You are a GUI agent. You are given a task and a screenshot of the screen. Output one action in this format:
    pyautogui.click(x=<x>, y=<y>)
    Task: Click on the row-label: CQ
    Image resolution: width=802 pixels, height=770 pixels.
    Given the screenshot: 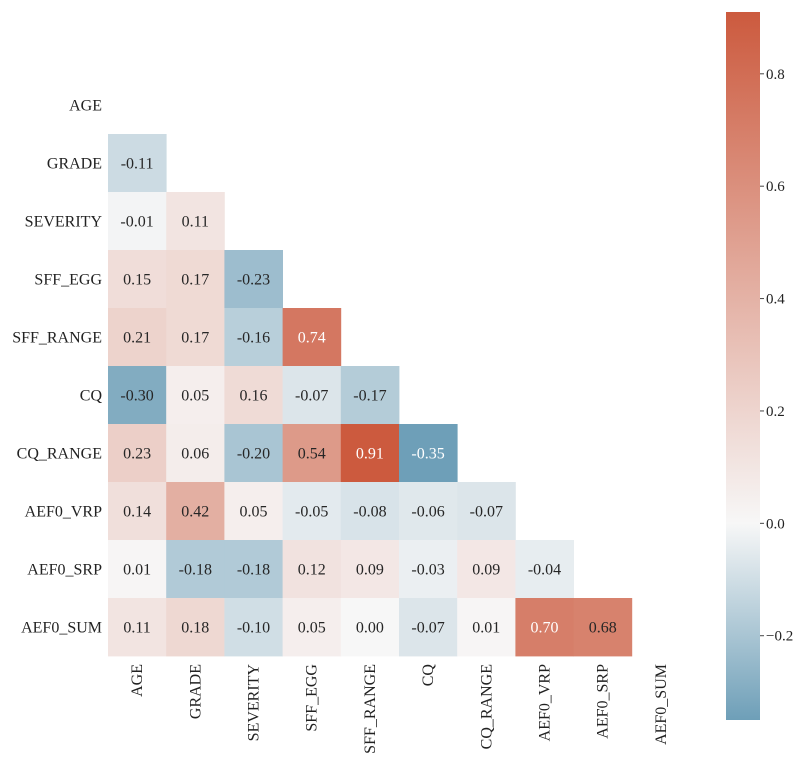 What is the action you would take?
    pyautogui.click(x=91, y=396)
    